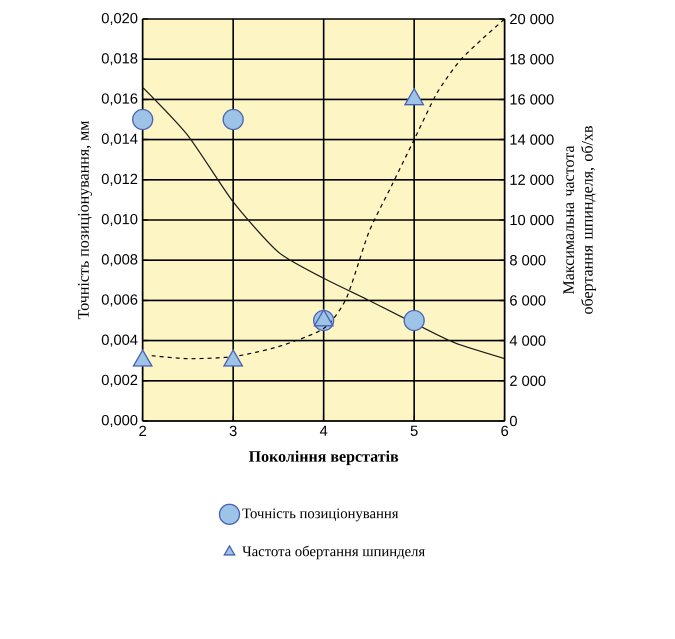  What do you see at coordinates (120, 220) in the screenshot?
I see `y-tick-label: 0,010` at bounding box center [120, 220].